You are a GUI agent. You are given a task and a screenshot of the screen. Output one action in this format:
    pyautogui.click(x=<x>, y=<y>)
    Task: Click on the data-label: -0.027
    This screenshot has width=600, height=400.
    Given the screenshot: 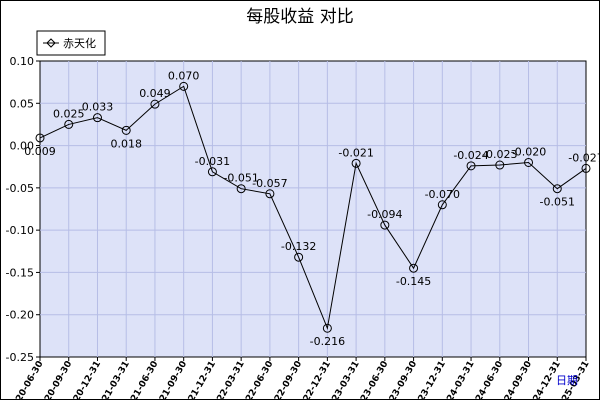 What is the action you would take?
    pyautogui.click(x=584, y=157)
    